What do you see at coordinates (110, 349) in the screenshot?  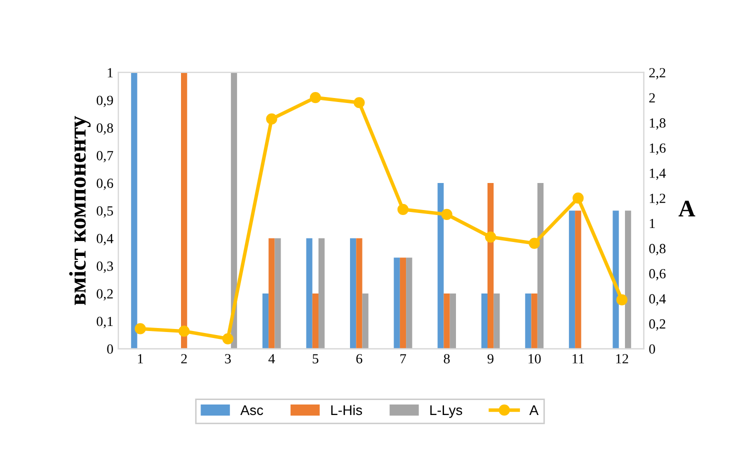 I see `y-tick-label: 0` at bounding box center [110, 349].